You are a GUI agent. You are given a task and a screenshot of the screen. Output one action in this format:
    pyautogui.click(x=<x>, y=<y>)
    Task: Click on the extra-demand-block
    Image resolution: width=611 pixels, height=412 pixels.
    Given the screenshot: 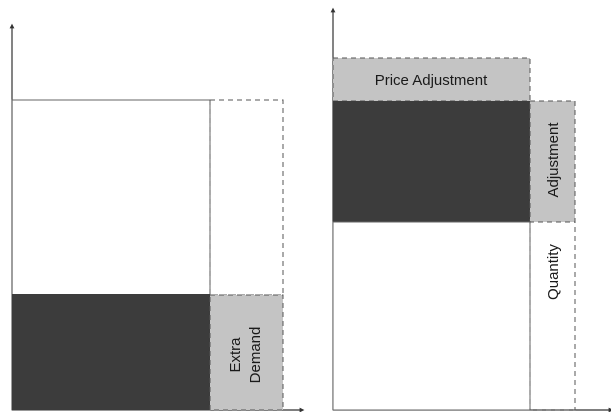 What is the action you would take?
    pyautogui.click(x=246, y=352)
    